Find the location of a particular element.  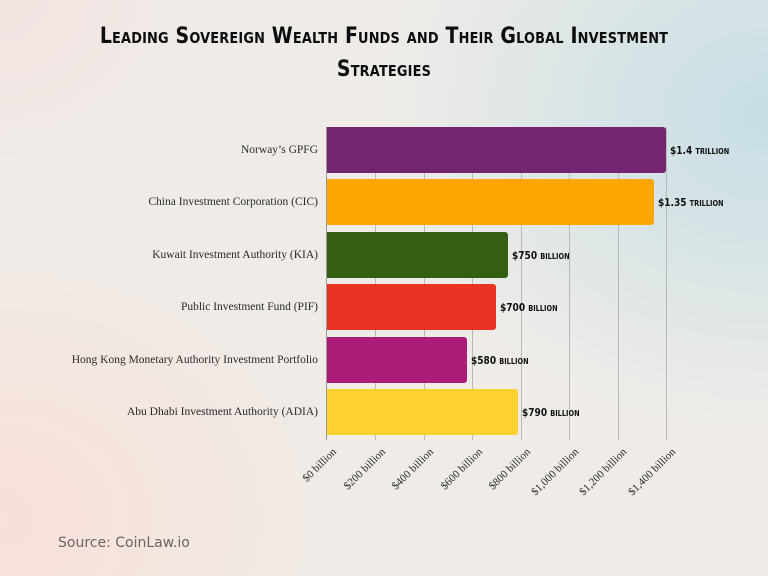

value-label: $750 billion is located at coordinates (541, 255).